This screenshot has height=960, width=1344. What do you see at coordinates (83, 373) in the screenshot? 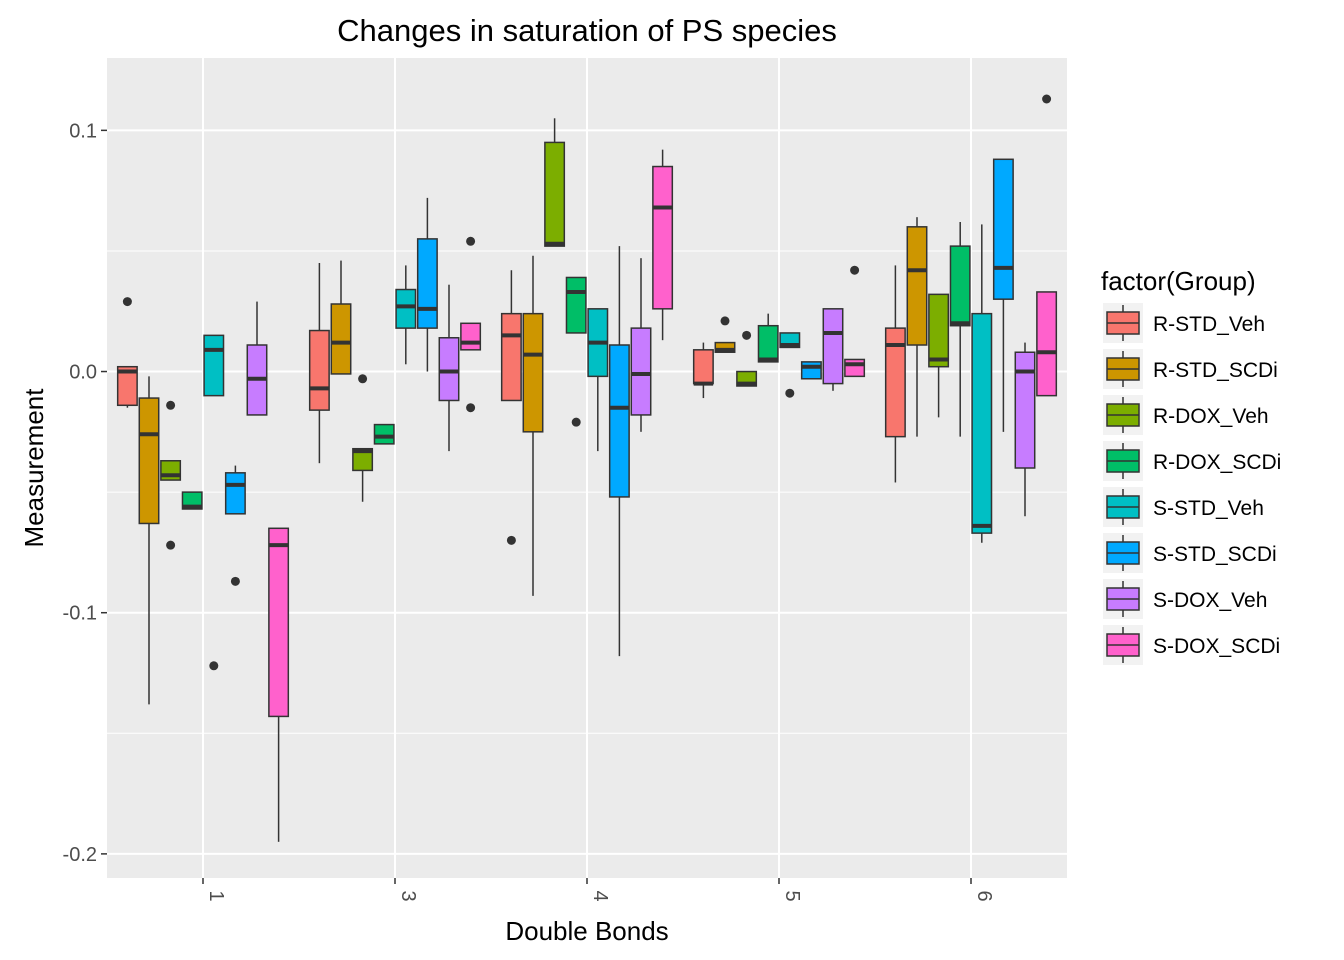
I see `y-tick-label: 0.0` at bounding box center [83, 373].